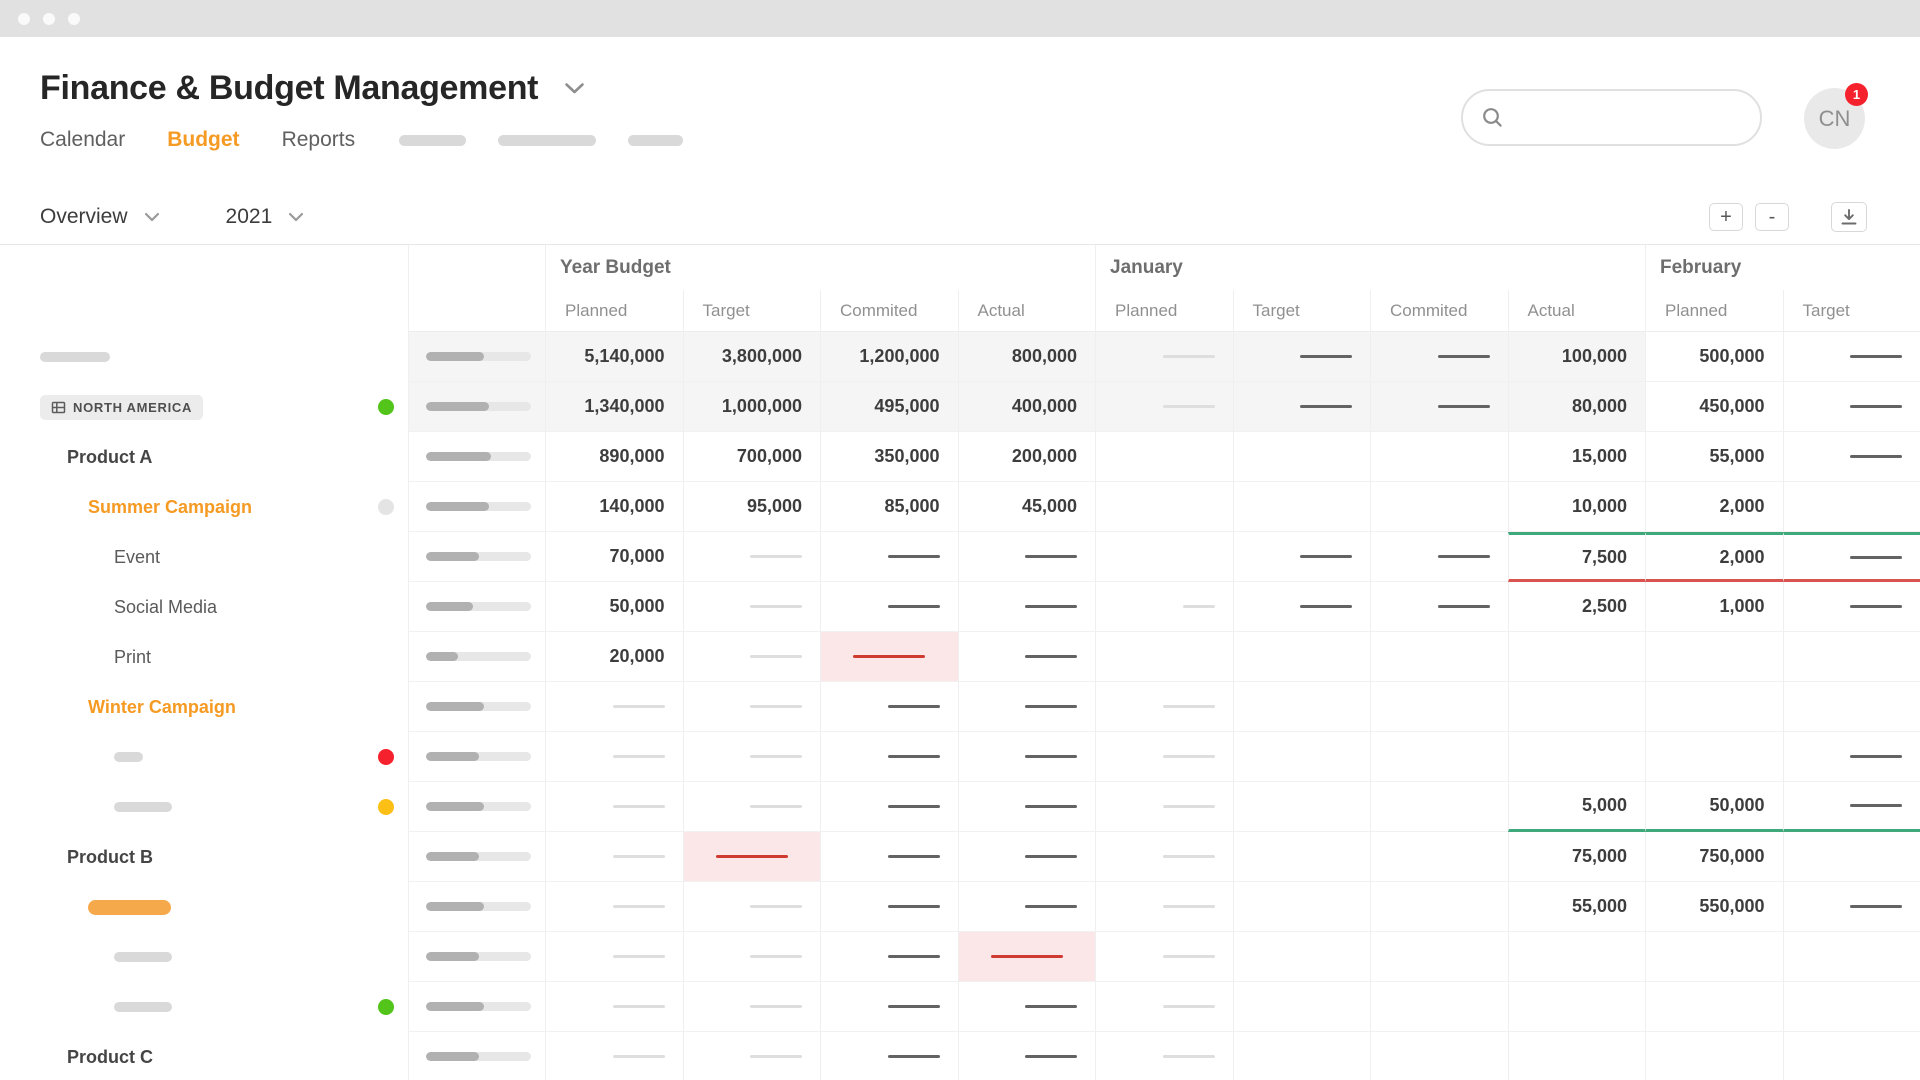  What do you see at coordinates (889, 357) in the screenshot?
I see `value-cell: 1,200,000` at bounding box center [889, 357].